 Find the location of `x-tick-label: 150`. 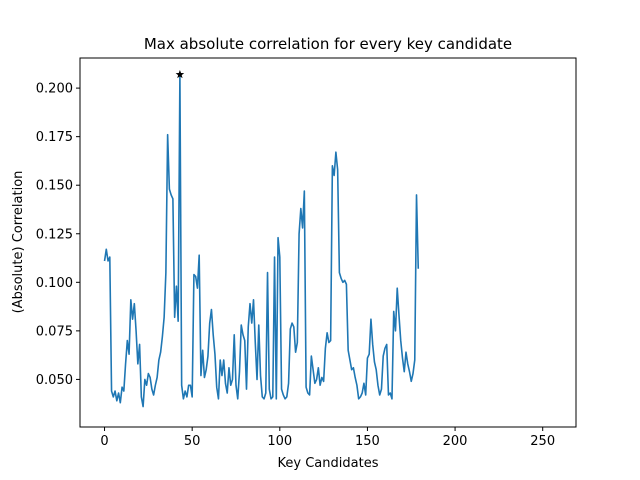

x-tick-label: 150 is located at coordinates (367, 441).